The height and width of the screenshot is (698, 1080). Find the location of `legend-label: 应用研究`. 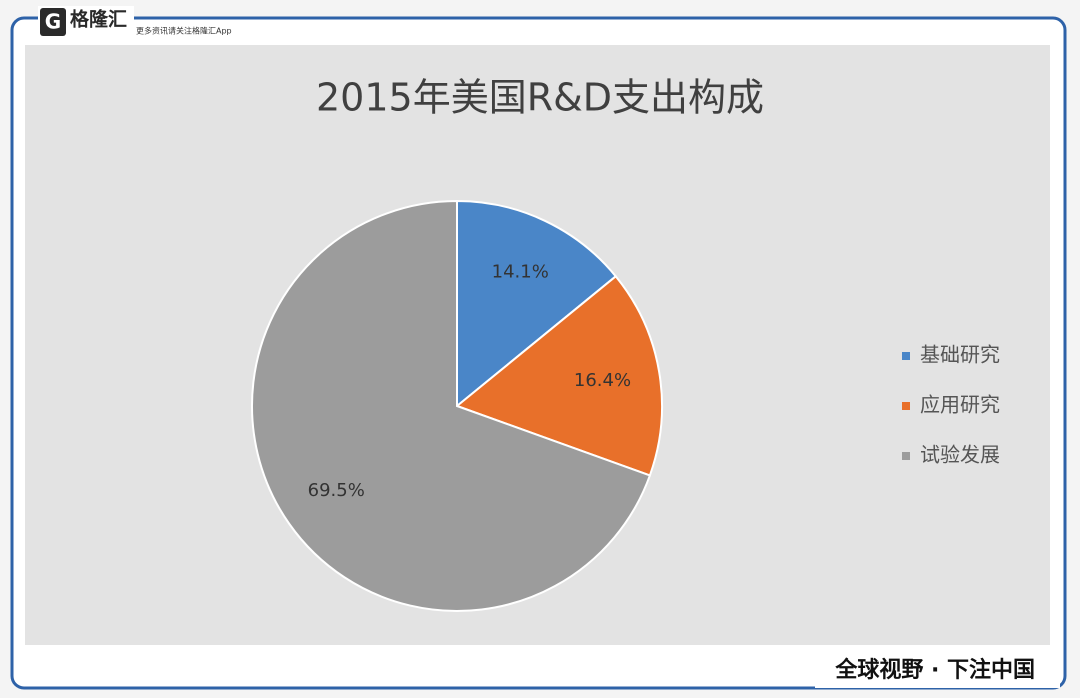

legend-label: 应用研究 is located at coordinates (960, 405).